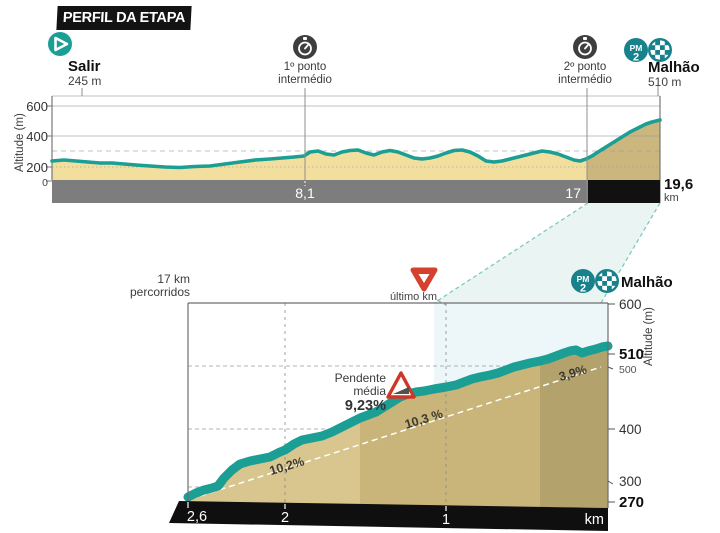  I want to click on bottom-ytick-600: 600, so click(630, 304).